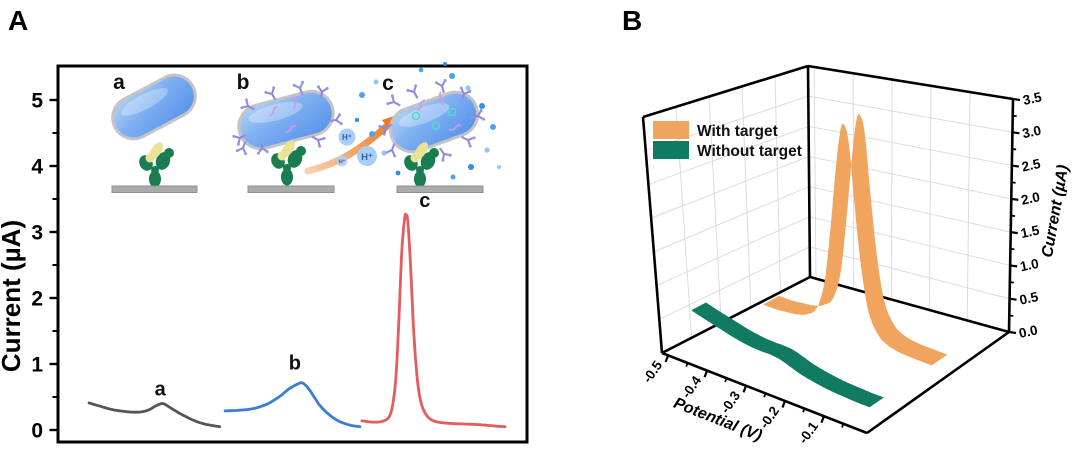 The image size is (1083, 453). I want to click on a-y-tick-label: 4, so click(37, 167).